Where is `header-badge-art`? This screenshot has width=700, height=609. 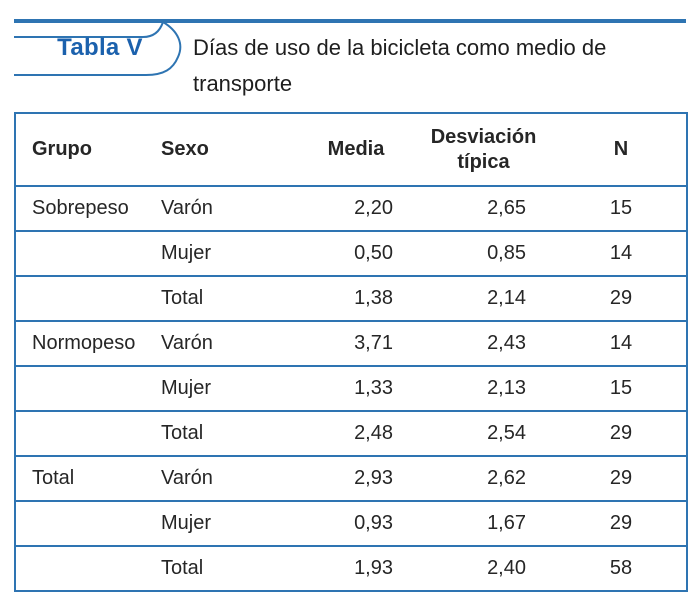
header-badge-art is located at coordinates (350, 47).